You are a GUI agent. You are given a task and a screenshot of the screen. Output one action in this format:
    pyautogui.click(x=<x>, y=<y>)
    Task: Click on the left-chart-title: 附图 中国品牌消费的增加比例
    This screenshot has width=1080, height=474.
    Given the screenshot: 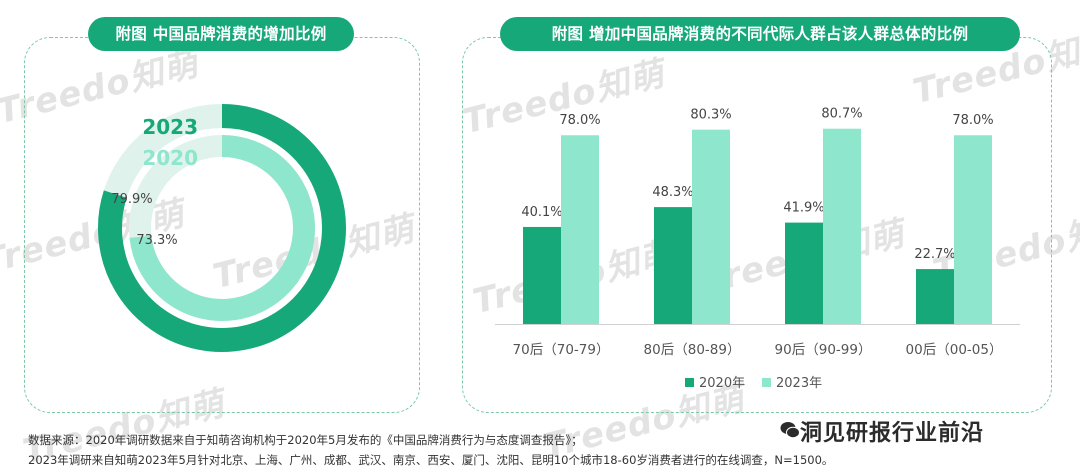 What is the action you would take?
    pyautogui.click(x=221, y=34)
    